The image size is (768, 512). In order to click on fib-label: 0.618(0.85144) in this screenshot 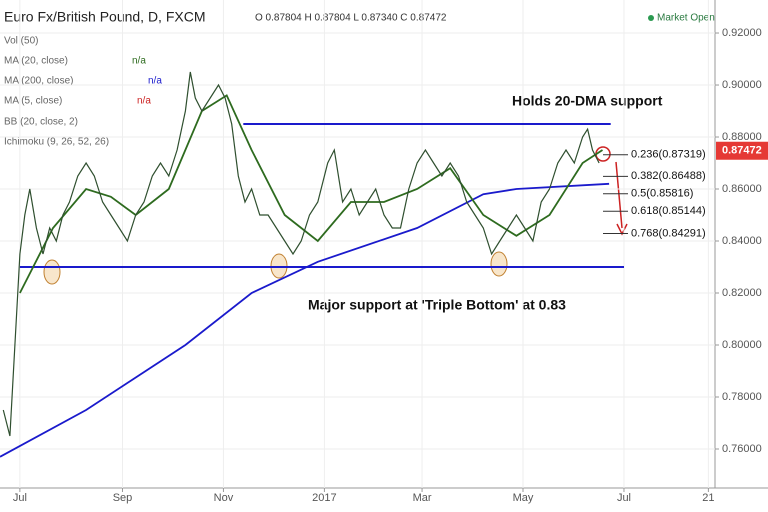, I will do `click(668, 211)`.